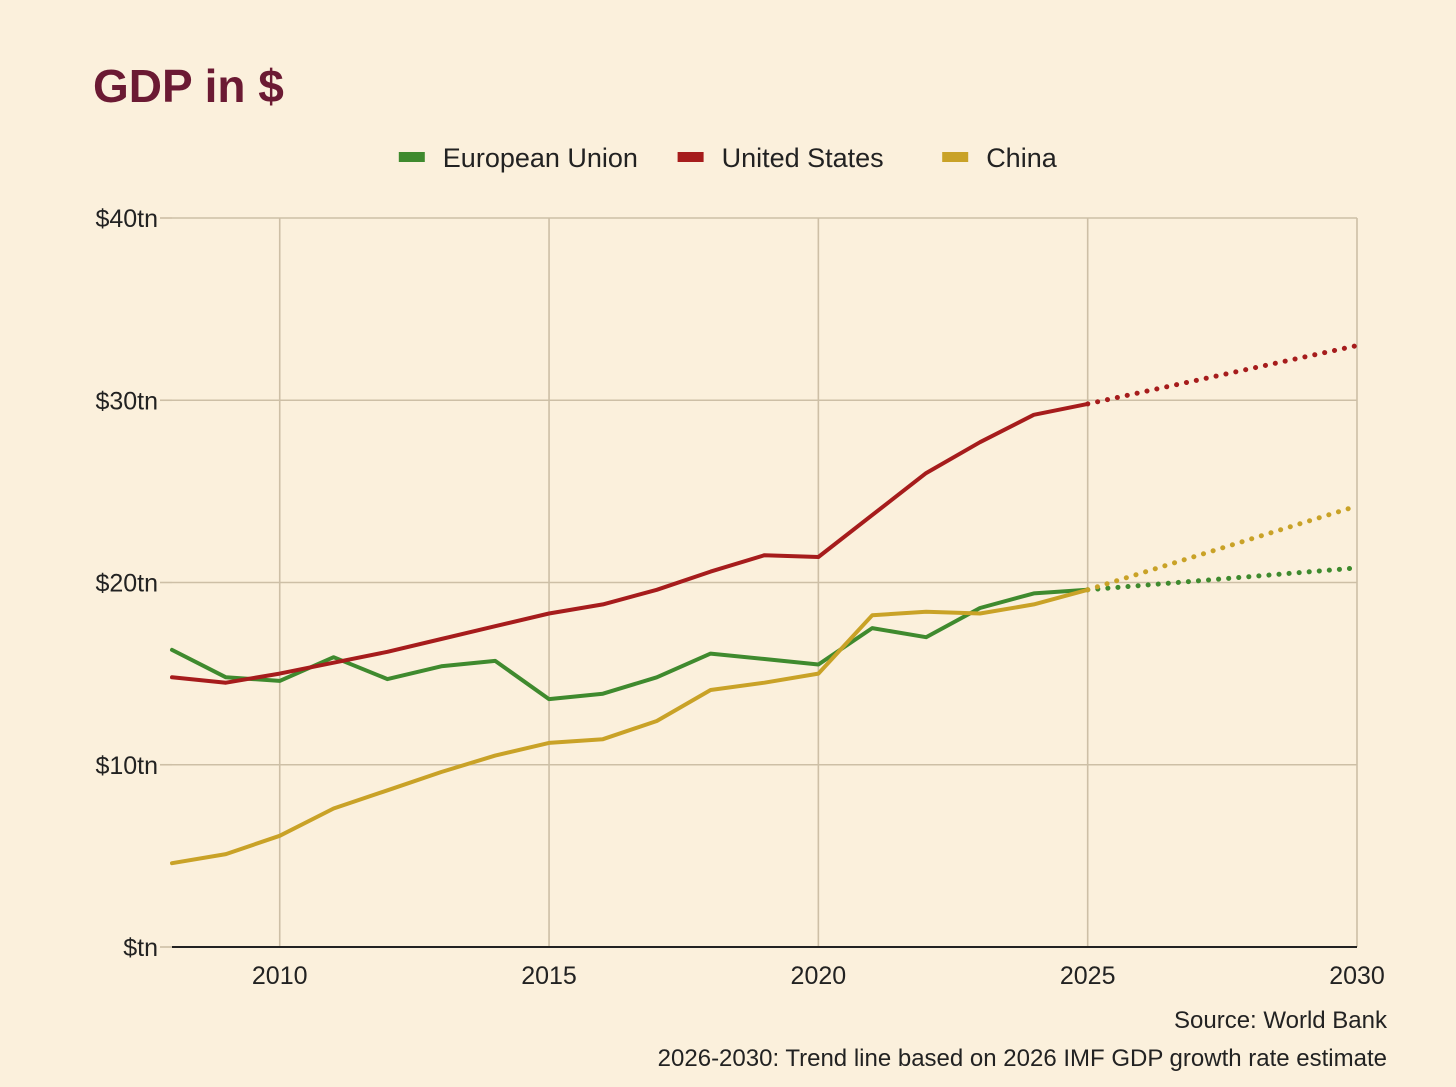 The height and width of the screenshot is (1087, 1456). Describe the element at coordinates (1222, 548) in the screenshot. I see `forecast-line-china` at that location.